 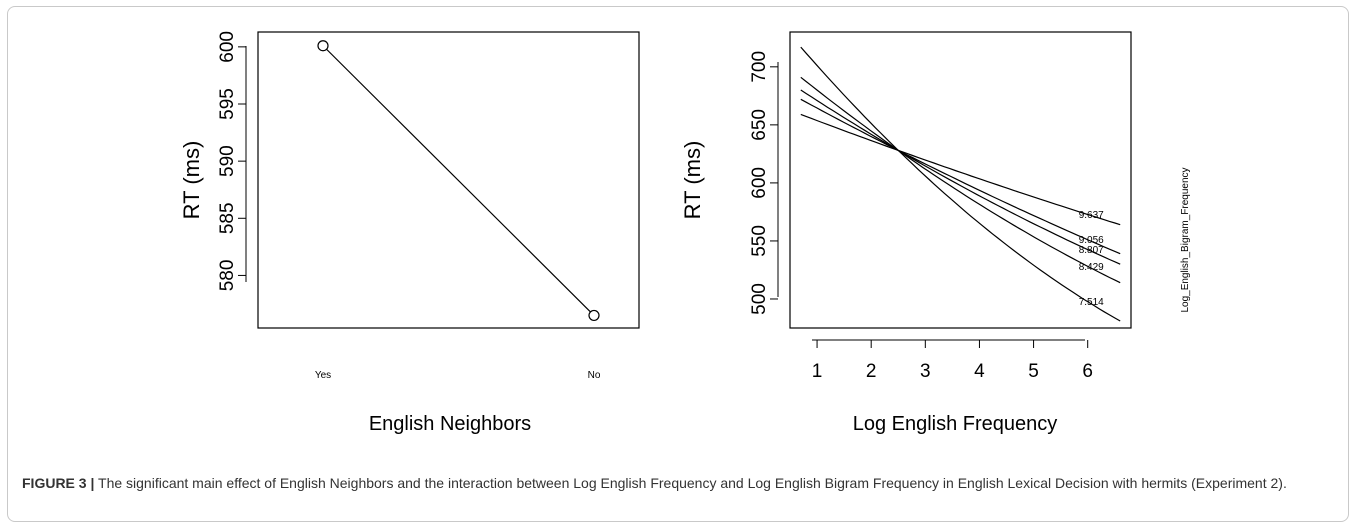 I want to click on series-left, so click(x=458, y=181).